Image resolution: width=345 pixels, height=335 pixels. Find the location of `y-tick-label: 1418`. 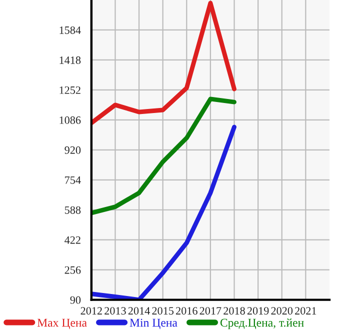

y-tick-label: 1418 is located at coordinates (70, 60).